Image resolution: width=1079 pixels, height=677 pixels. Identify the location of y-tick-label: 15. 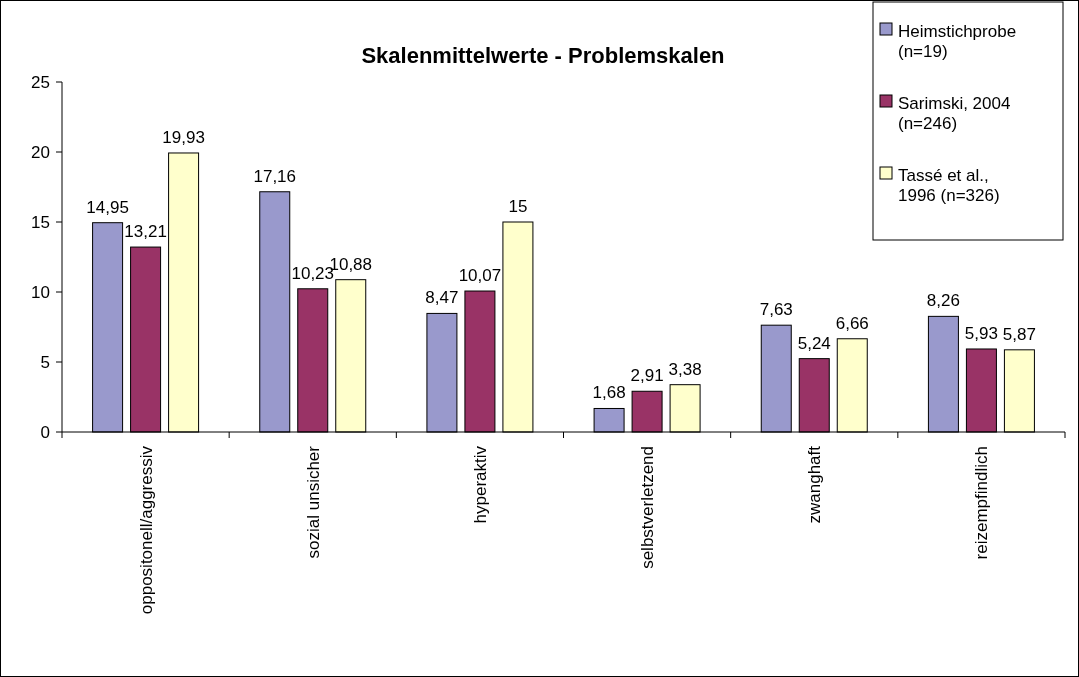
(40, 222).